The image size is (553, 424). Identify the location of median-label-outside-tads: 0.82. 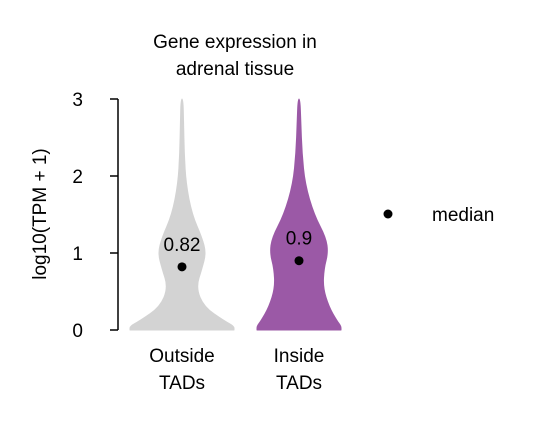
(182, 245).